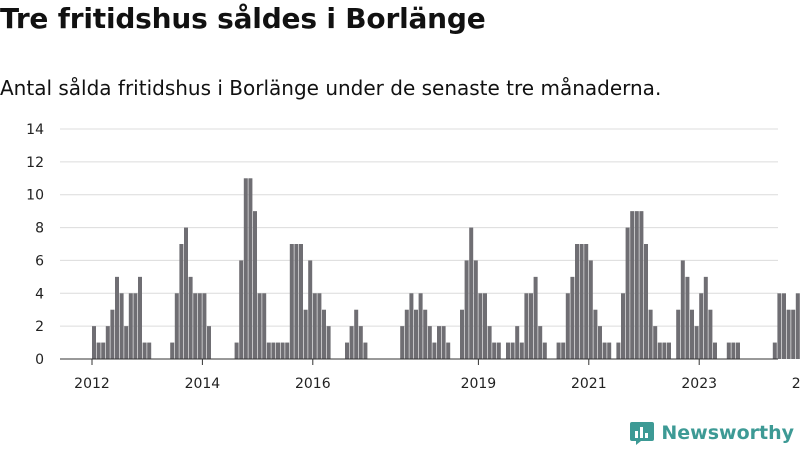 This screenshot has height=450, width=800. What do you see at coordinates (727, 433) in the screenshot?
I see `brand-name: Newsworthy` at bounding box center [727, 433].